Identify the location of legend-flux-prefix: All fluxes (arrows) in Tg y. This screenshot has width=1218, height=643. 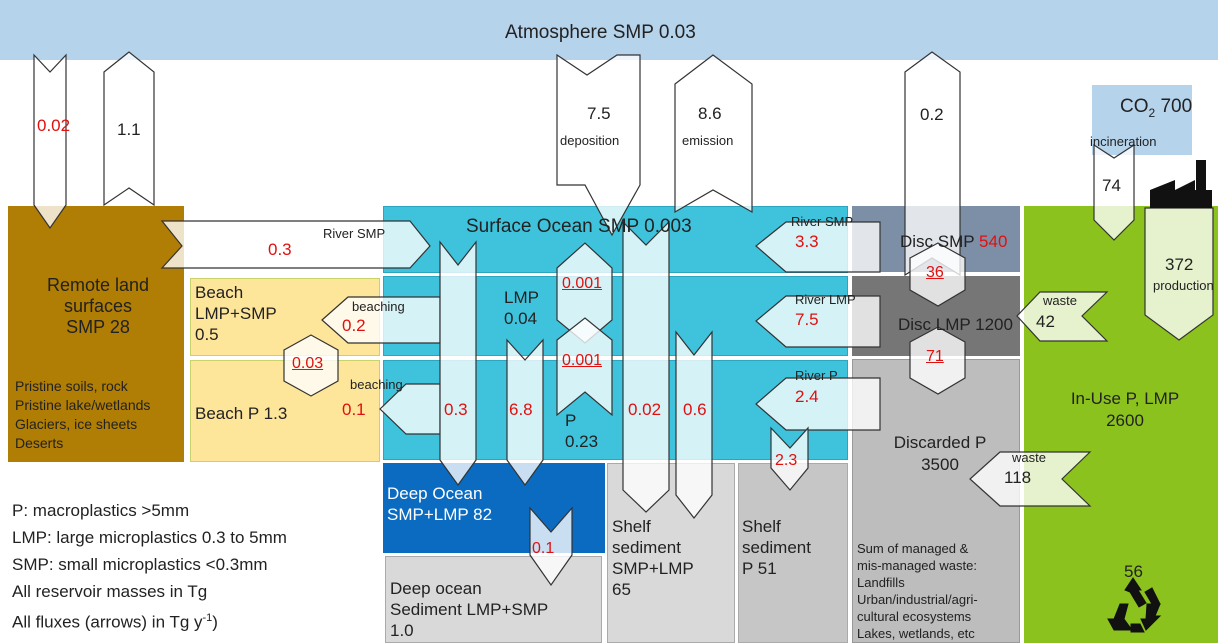
(107, 622).